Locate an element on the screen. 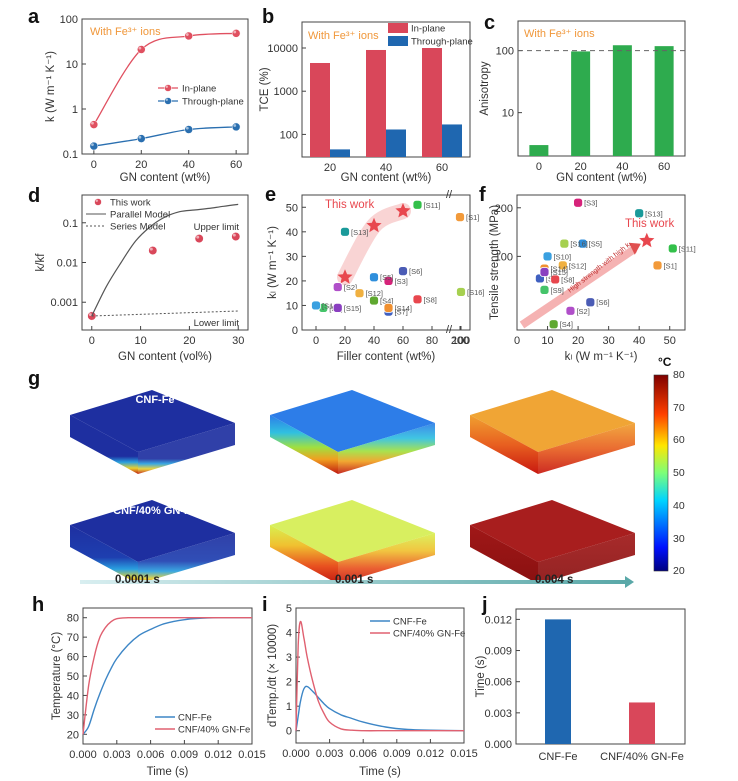 This screenshot has width=738, height=781. panel-label-b: b is located at coordinates (268, 17).